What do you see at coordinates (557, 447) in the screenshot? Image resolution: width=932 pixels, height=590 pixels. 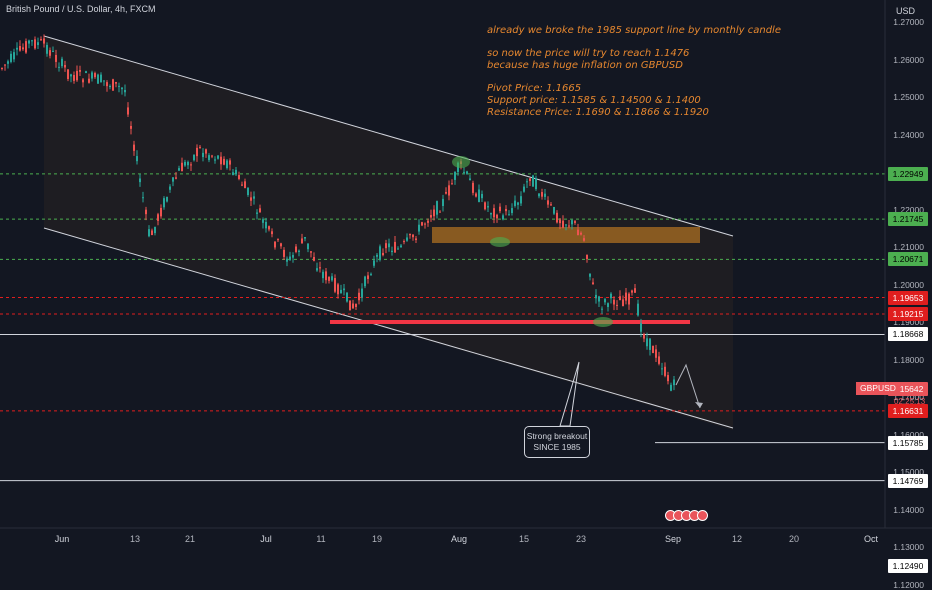 I see `callout-line: SINCE 1985` at bounding box center [557, 447].